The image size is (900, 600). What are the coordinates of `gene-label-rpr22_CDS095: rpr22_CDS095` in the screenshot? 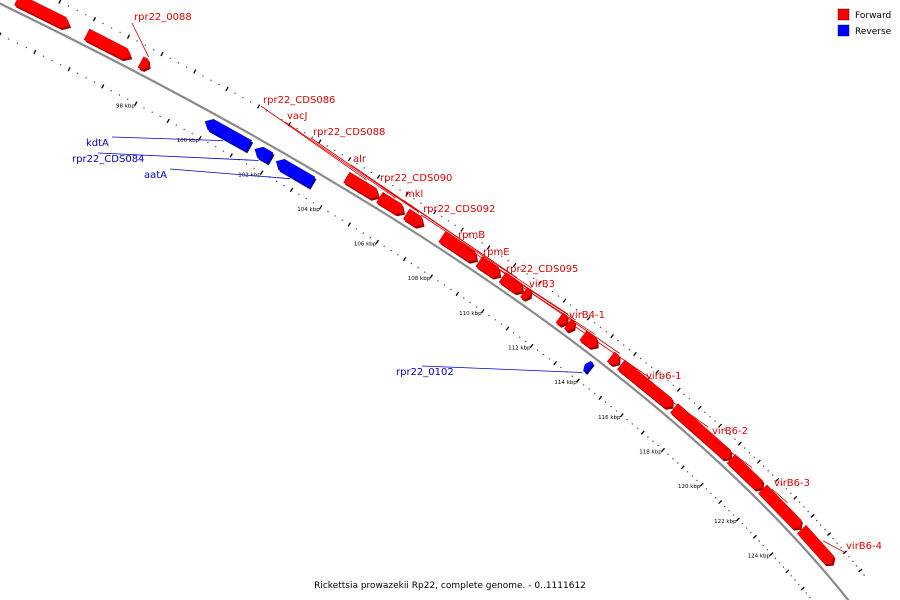 It's located at (542, 269).